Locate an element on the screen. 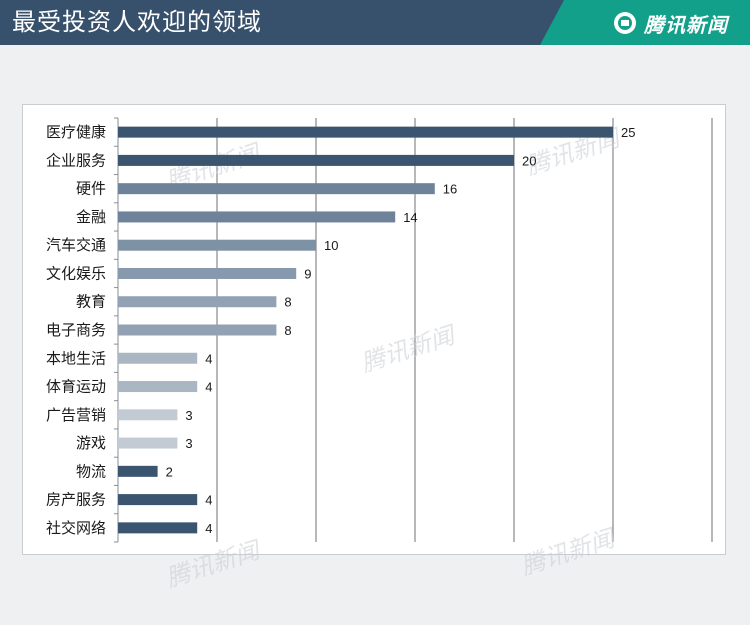 The width and height of the screenshot is (750, 625). category-label: 物流 is located at coordinates (91, 471).